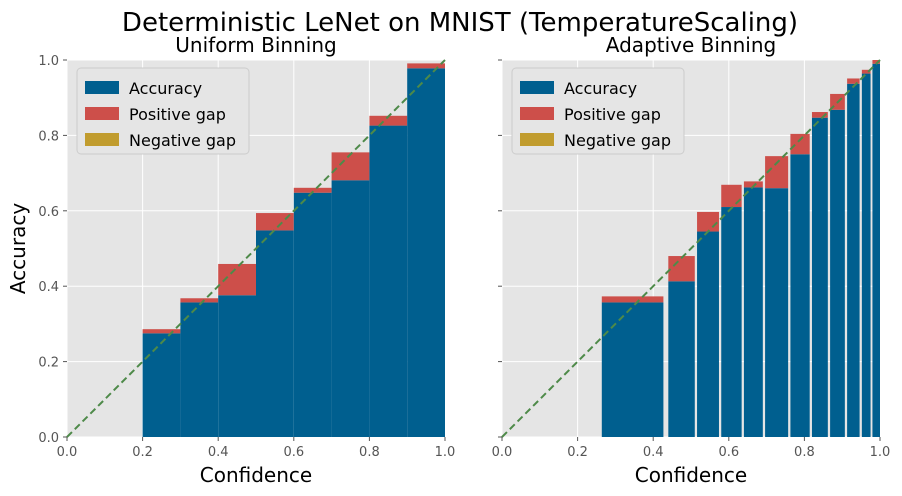 The height and width of the screenshot is (496, 902). What do you see at coordinates (691, 45) in the screenshot?
I see `panel-title: Adaptive Binning` at bounding box center [691, 45].